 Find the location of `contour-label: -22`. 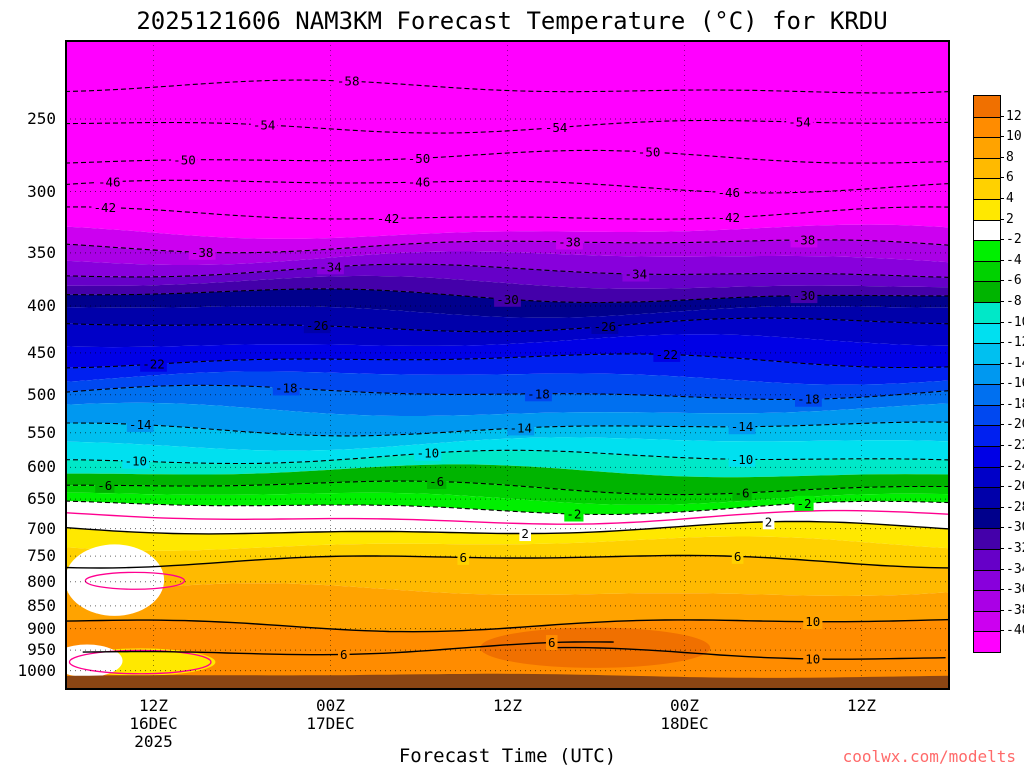

contour-label: -22 is located at coordinates (667, 354).